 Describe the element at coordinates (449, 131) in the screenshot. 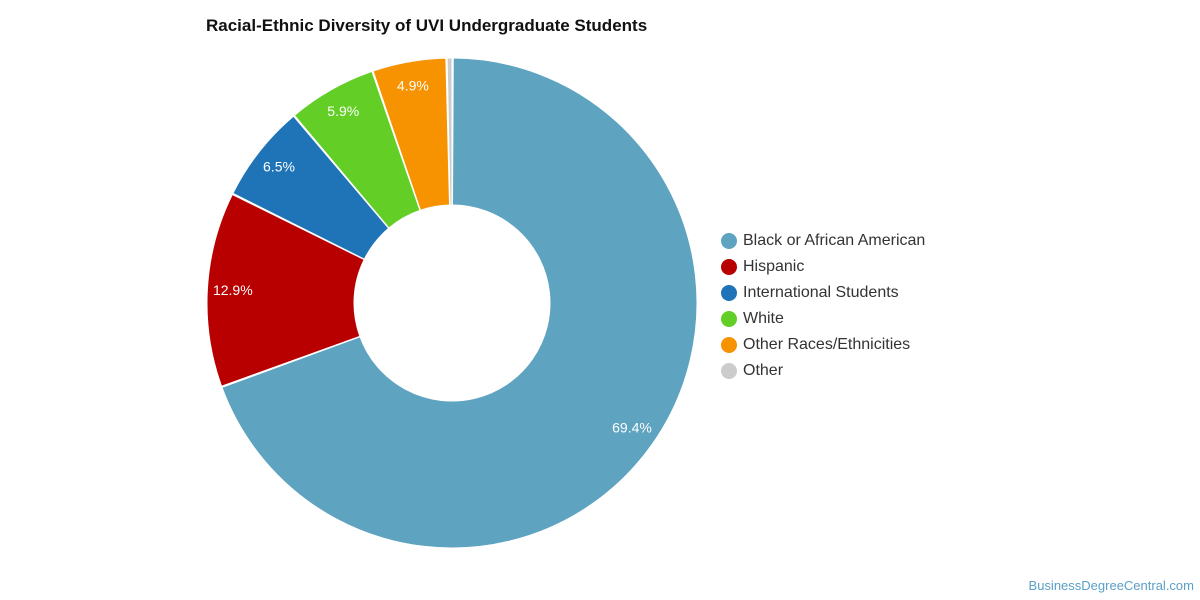

I see `slice-other` at that location.